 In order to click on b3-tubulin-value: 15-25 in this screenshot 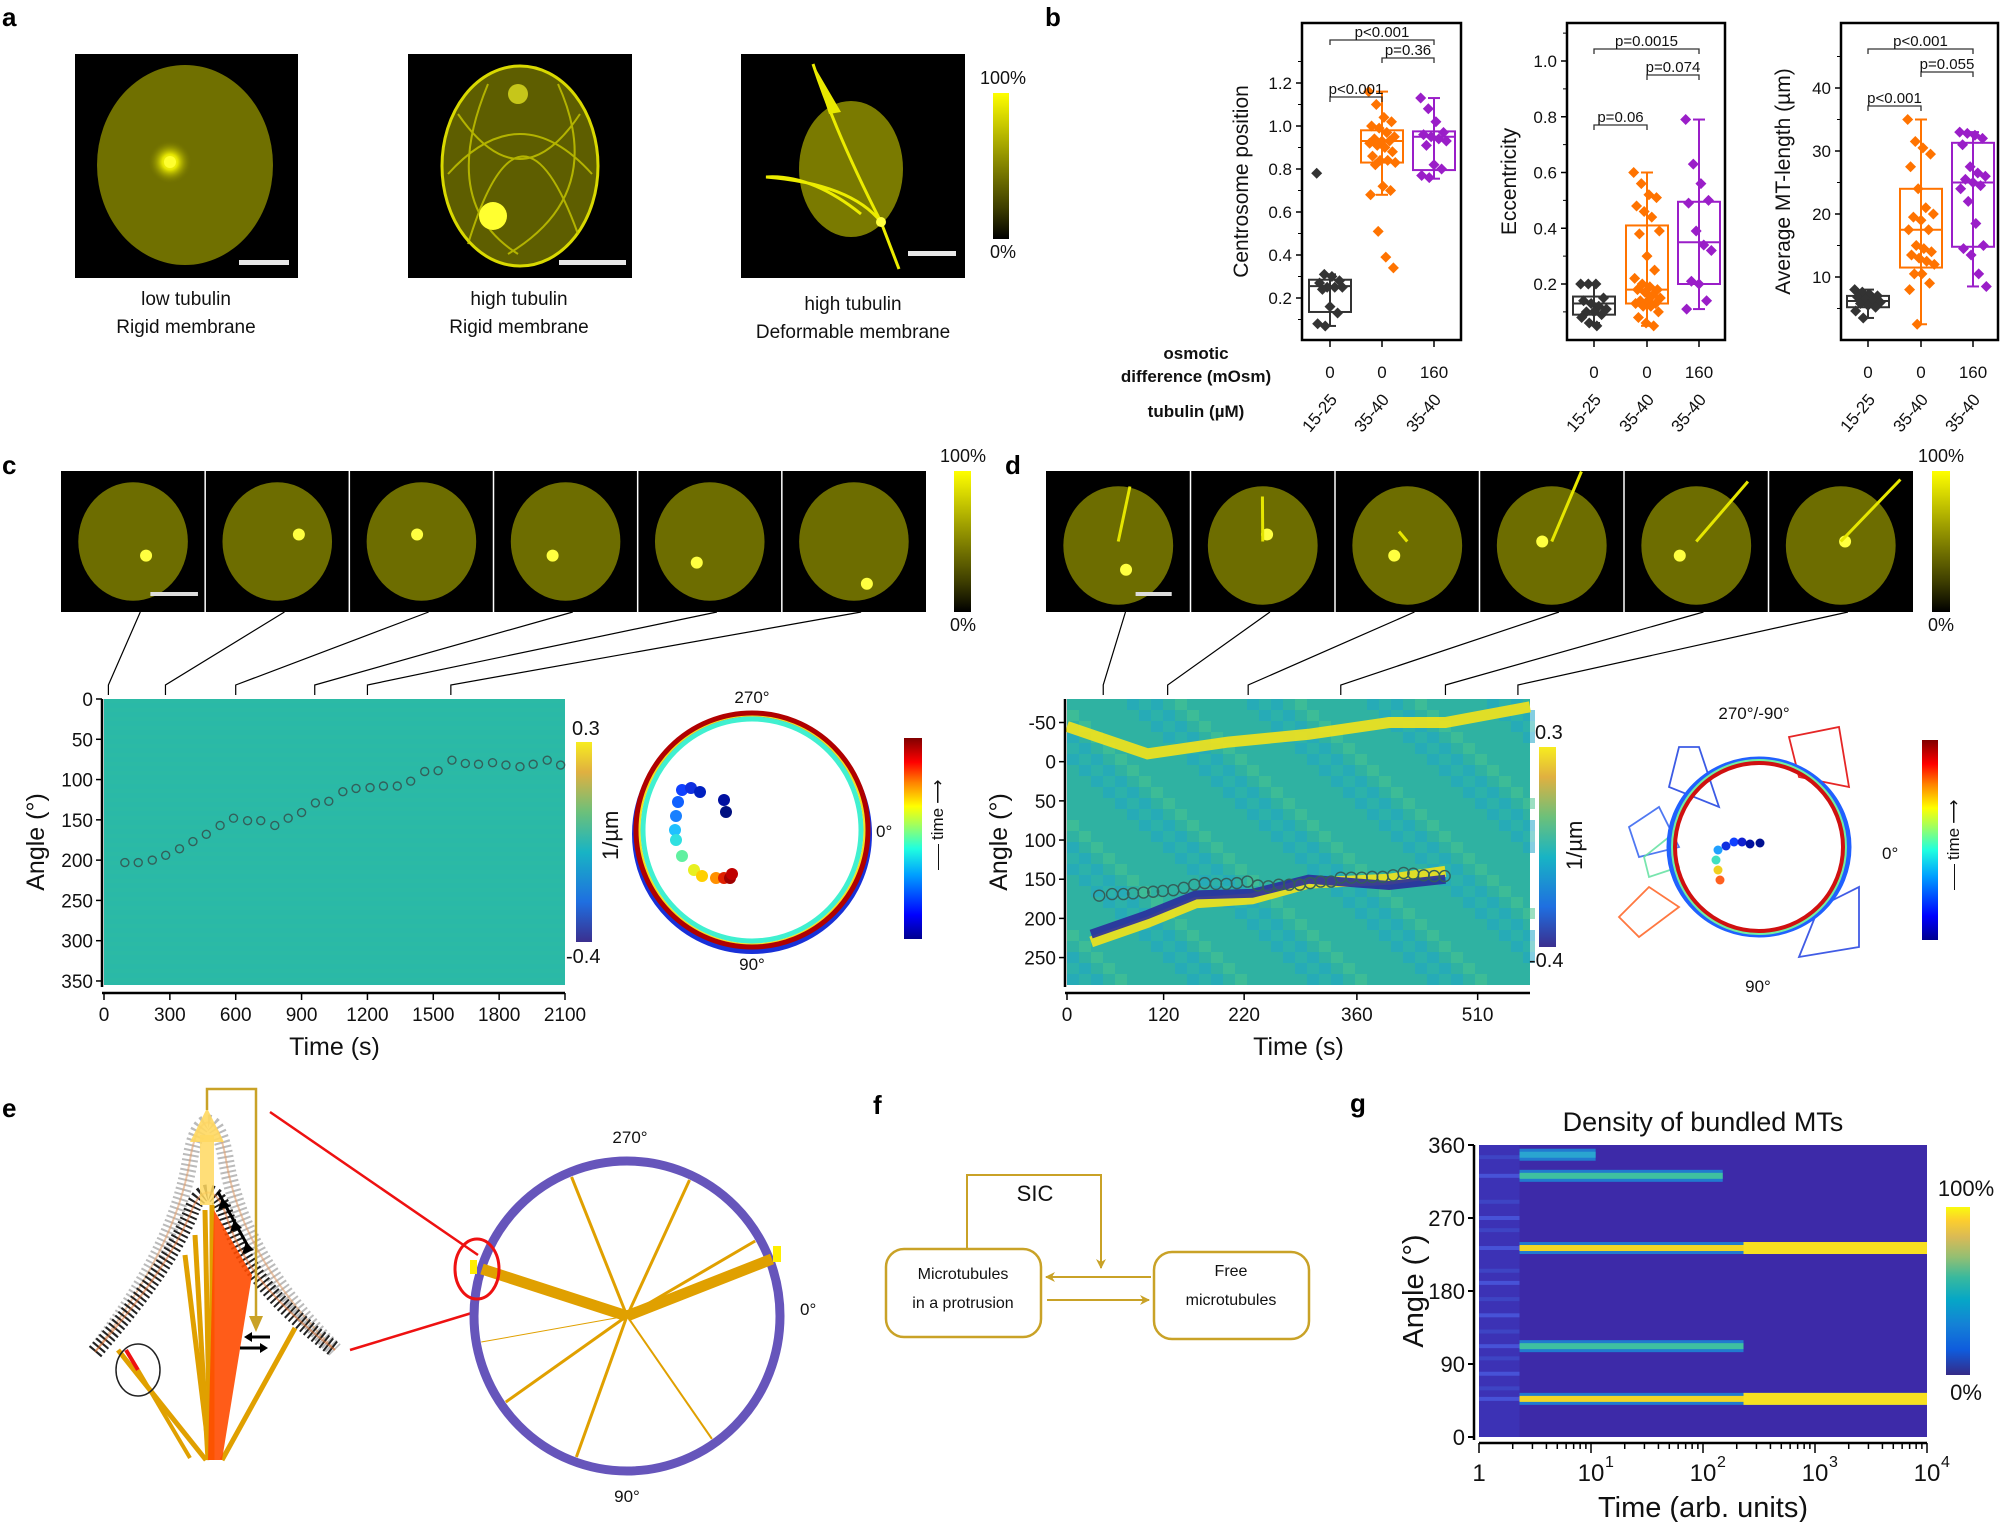, I will do `click(1858, 413)`.